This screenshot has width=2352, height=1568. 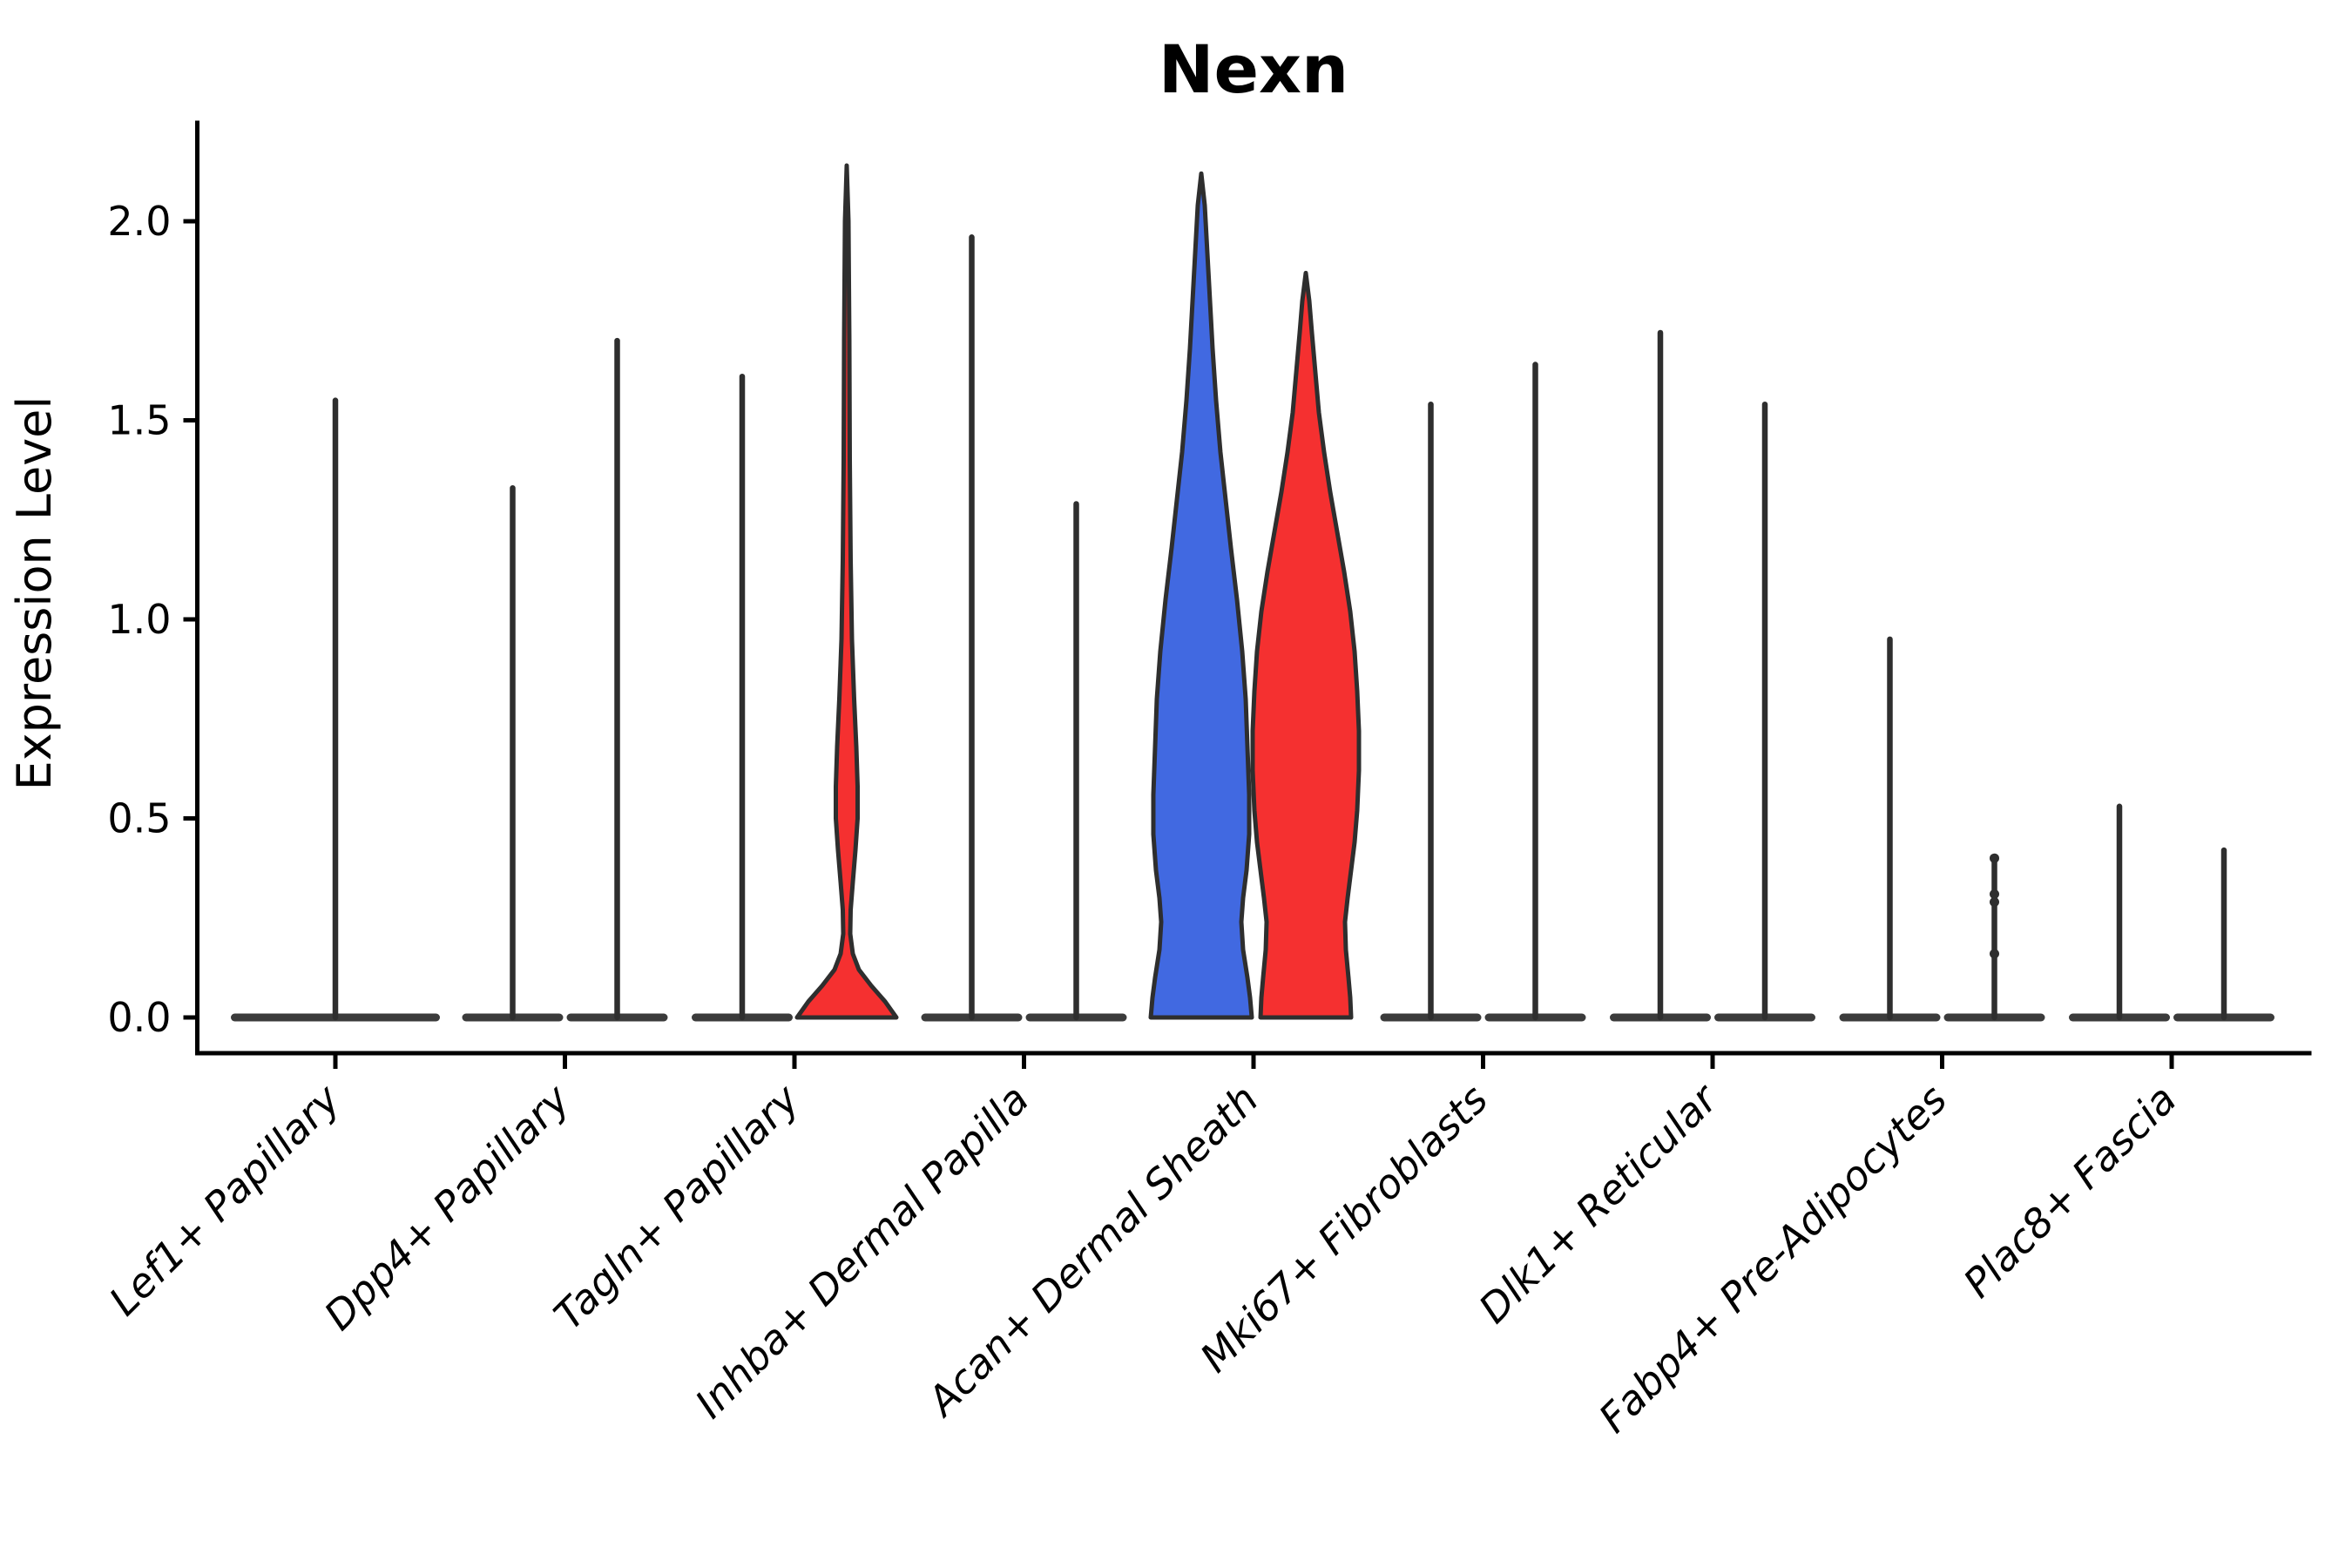 What do you see at coordinates (139, 619) in the screenshot?
I see `y-tick-label: 1.0` at bounding box center [139, 619].